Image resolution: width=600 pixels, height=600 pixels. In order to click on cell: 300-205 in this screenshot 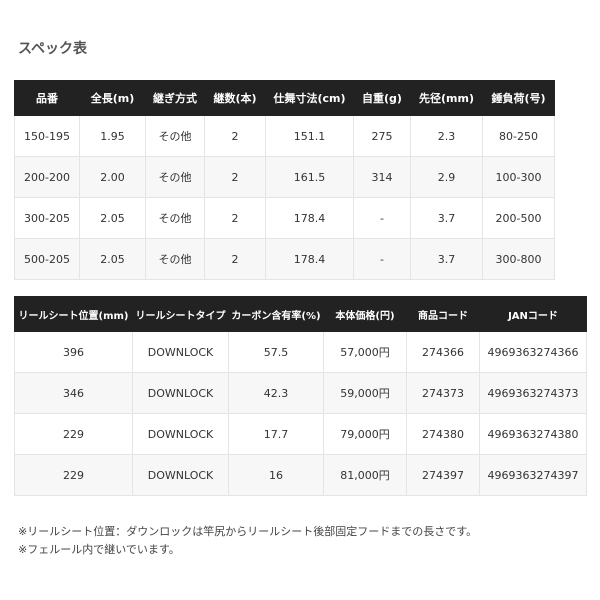, I will do `click(47, 218)`.